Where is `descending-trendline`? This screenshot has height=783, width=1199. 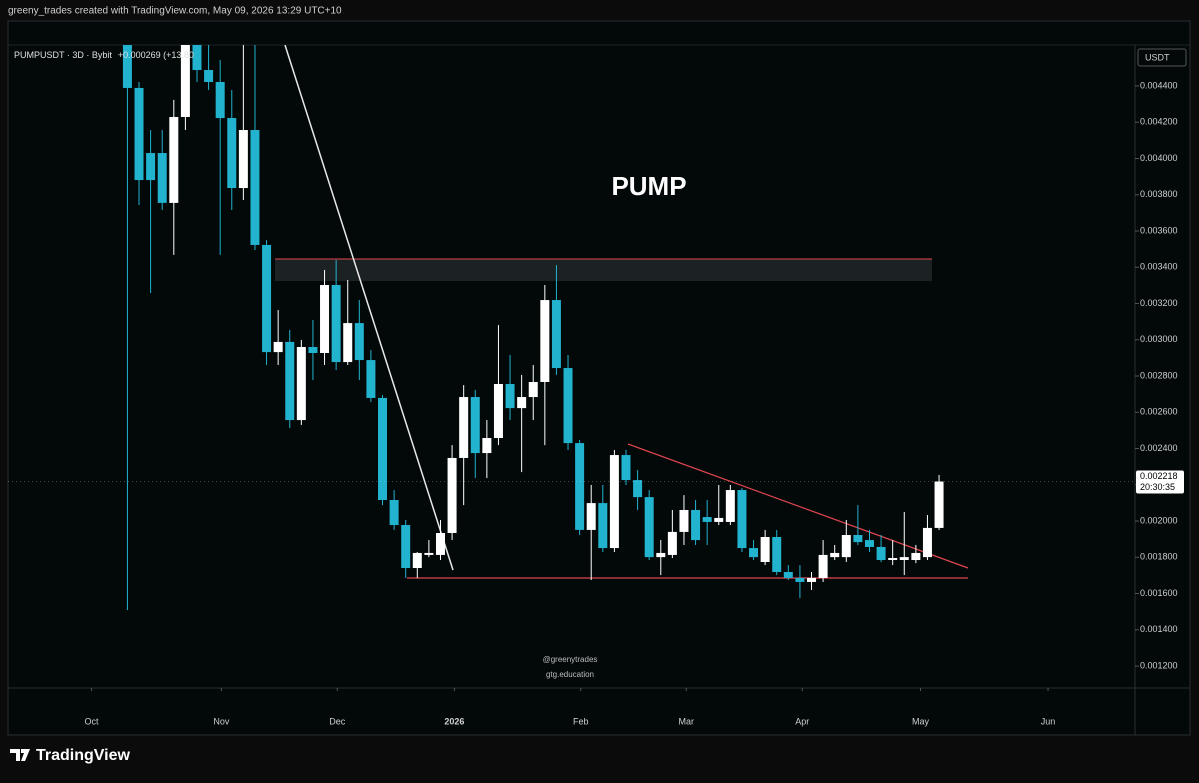 descending-trendline is located at coordinates (798, 506).